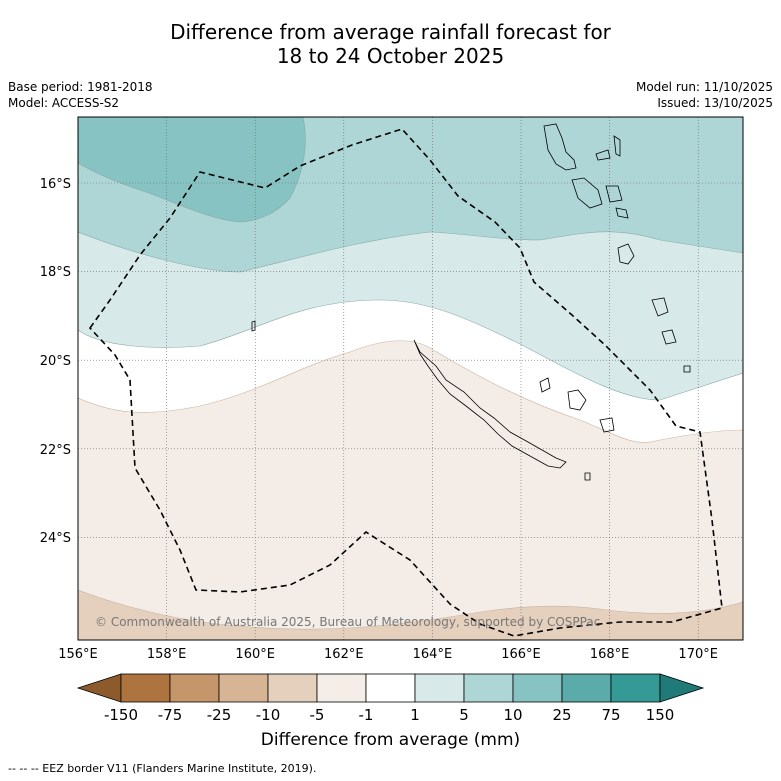  Describe the element at coordinates (219, 715) in the screenshot. I see `colorbar-tick: -25` at that location.